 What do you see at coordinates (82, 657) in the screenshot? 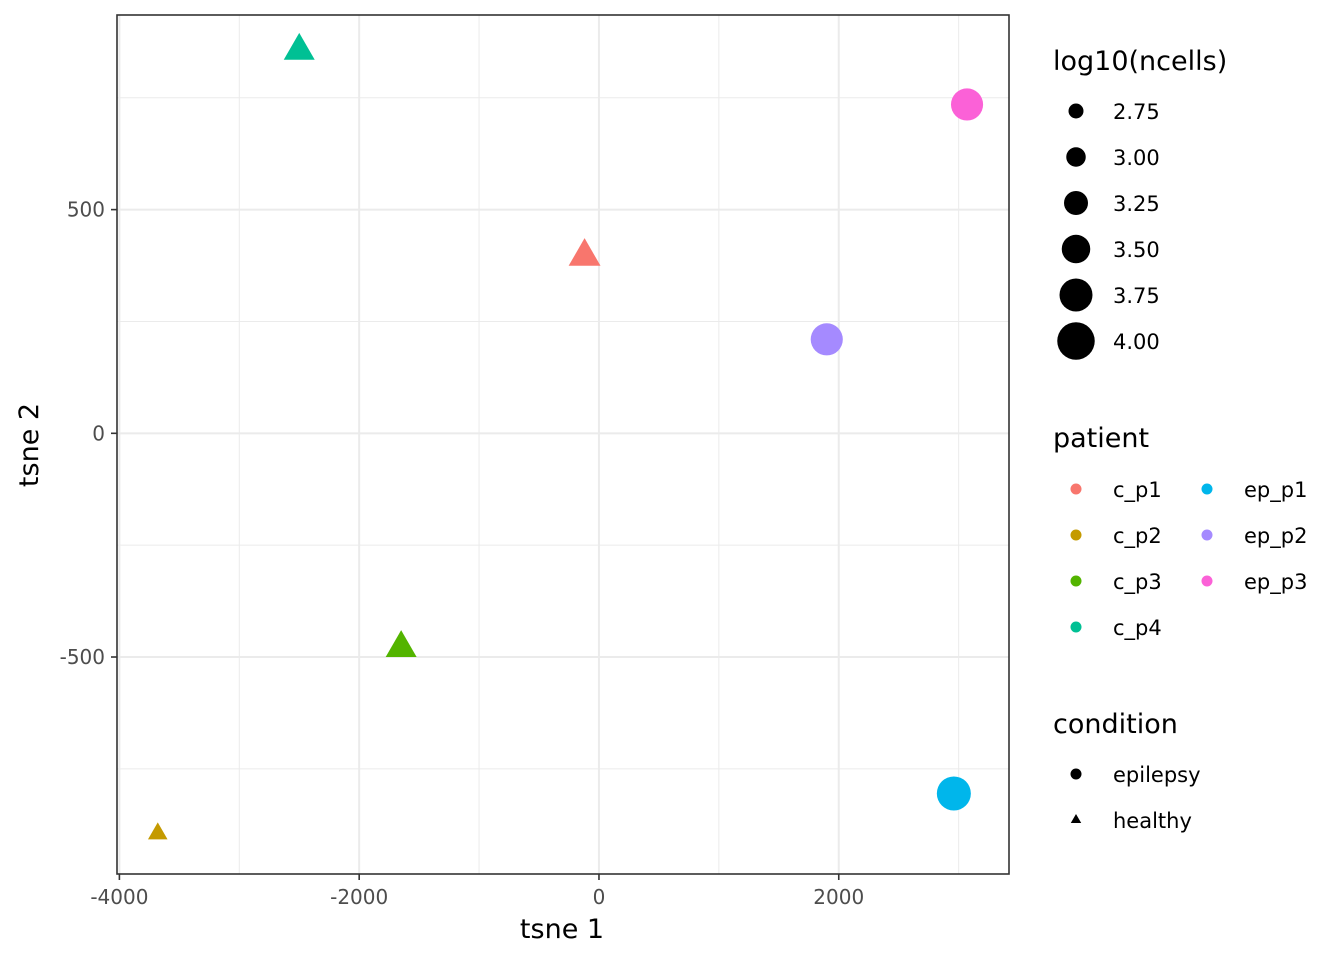
I see `y-tick-label: -500` at bounding box center [82, 657].